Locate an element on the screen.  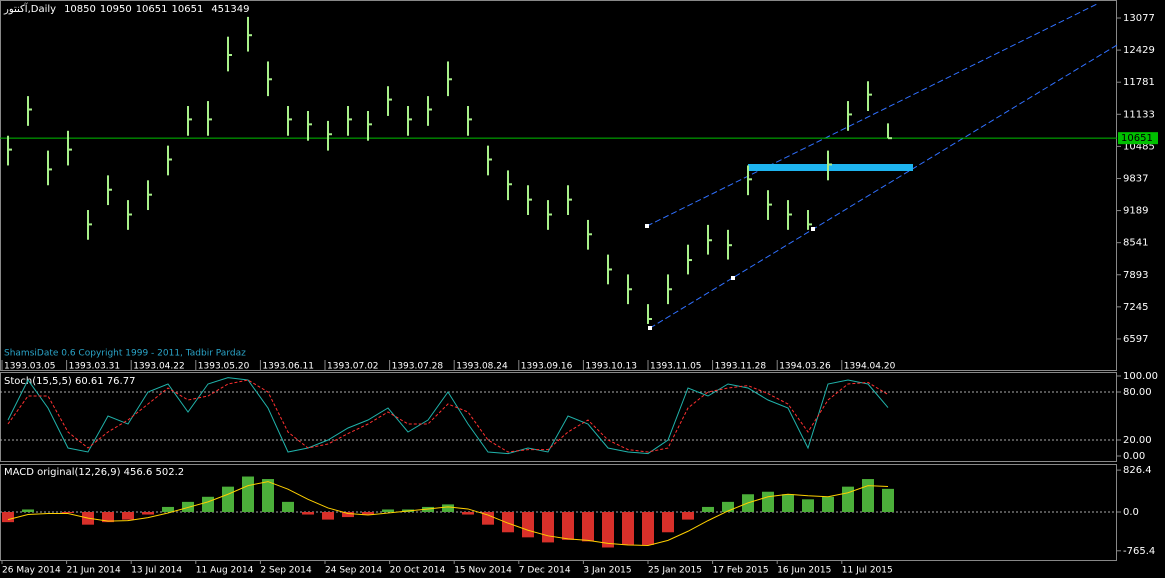
y-tick-label: -765.4 is located at coordinates (1139, 551).